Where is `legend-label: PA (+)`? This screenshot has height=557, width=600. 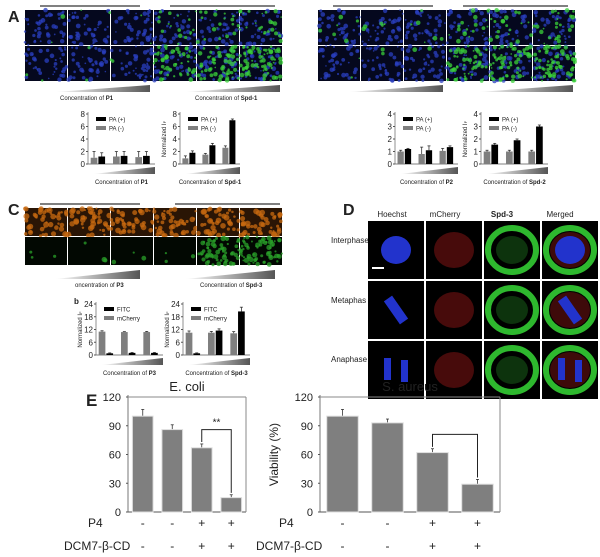
legend-label: PA (+) is located at coordinates (209, 121).